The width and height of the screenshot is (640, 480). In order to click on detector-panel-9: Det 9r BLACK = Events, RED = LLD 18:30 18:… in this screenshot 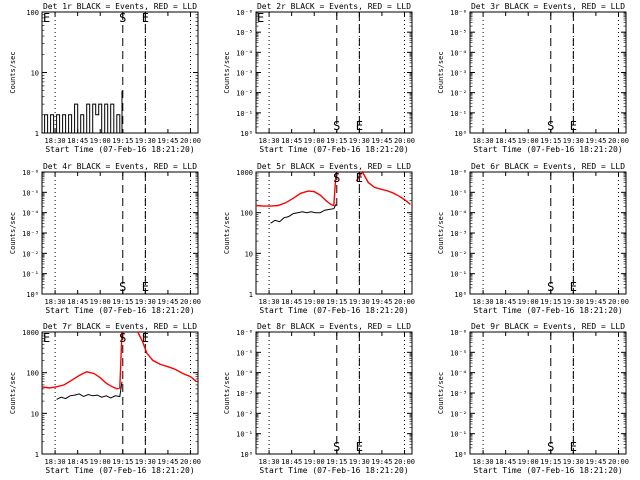, I will do `click(533, 398)`.